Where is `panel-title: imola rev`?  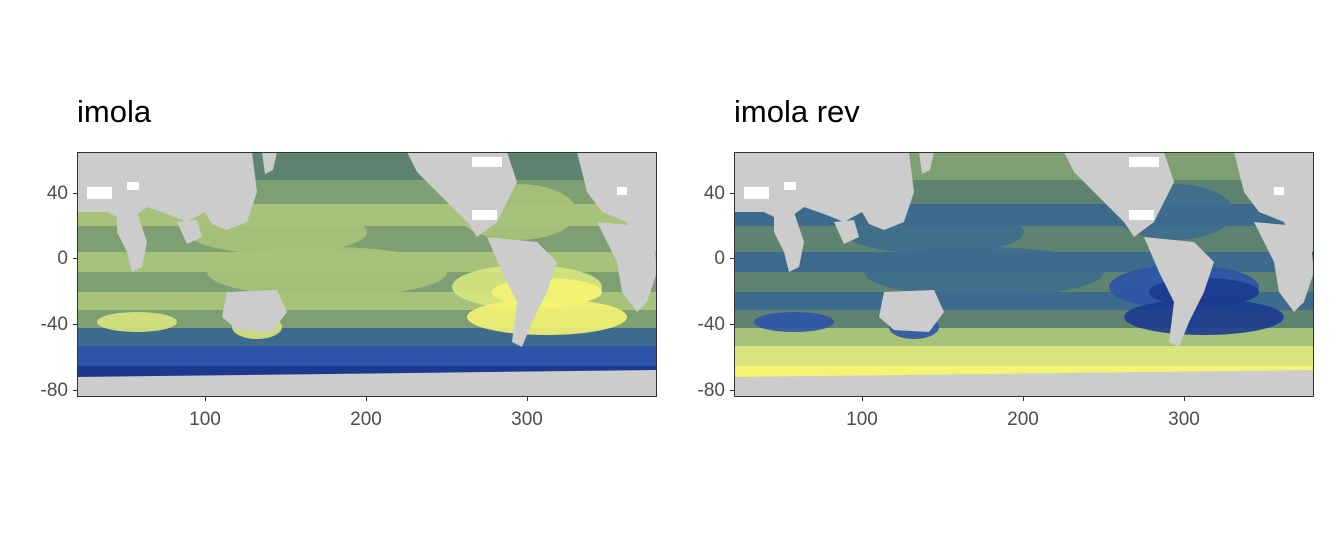
panel-title: imola rev is located at coordinates (797, 111).